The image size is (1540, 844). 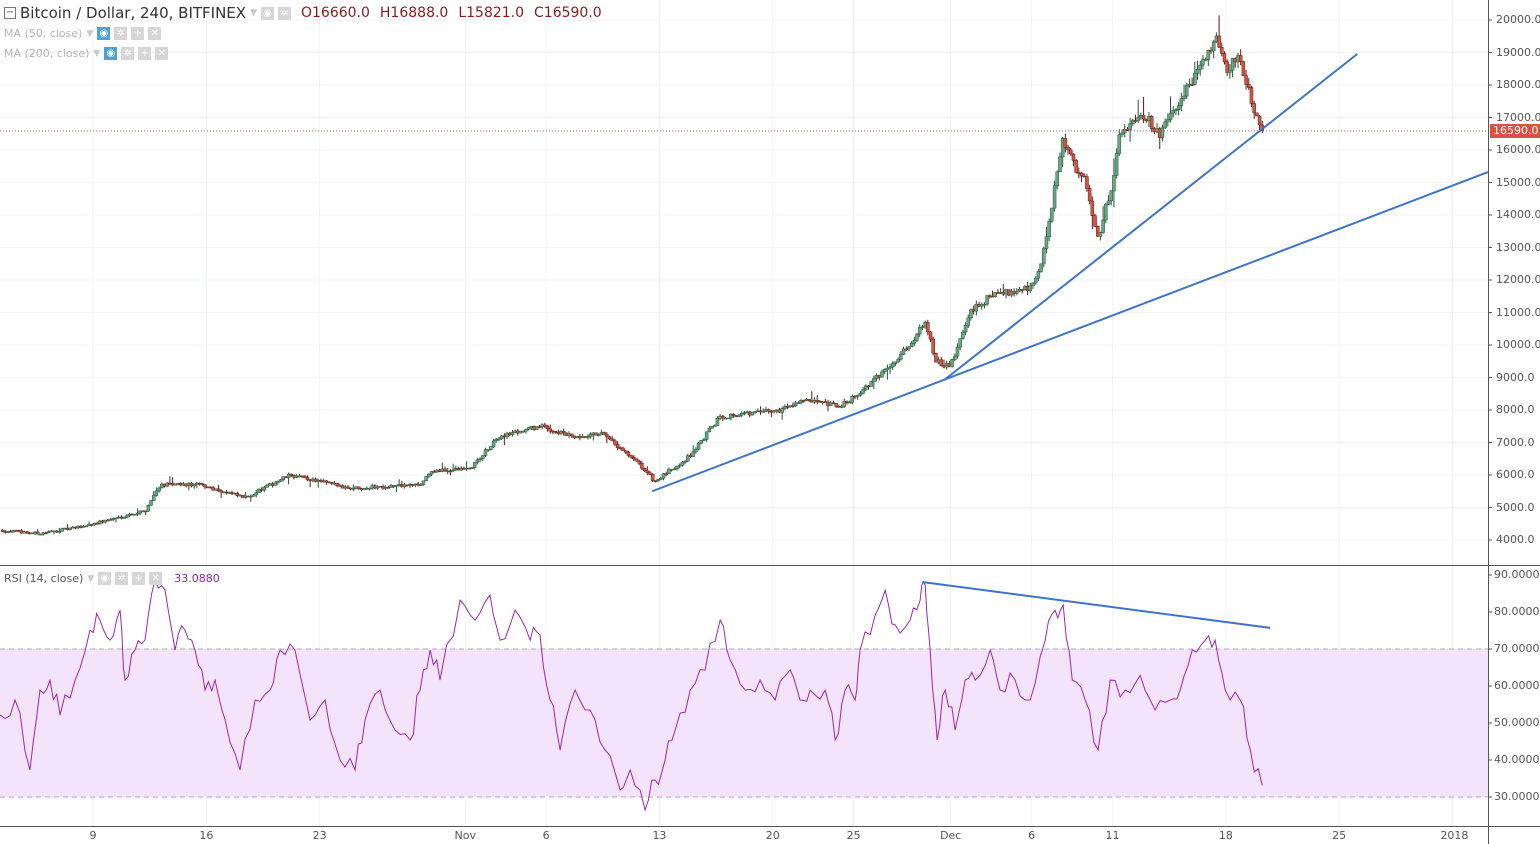 I want to click on rsi-legend: RSI (14, close) ▼ ◉ ✲ + ✕ 33.0880, so click(x=112, y=578).